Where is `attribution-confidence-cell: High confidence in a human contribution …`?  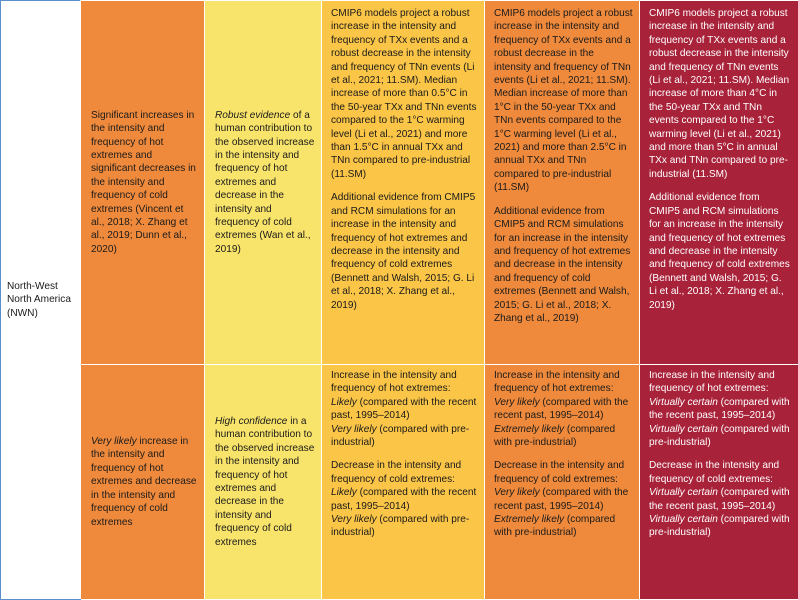 attribution-confidence-cell: High confidence in a human contribution … is located at coordinates (263, 482).